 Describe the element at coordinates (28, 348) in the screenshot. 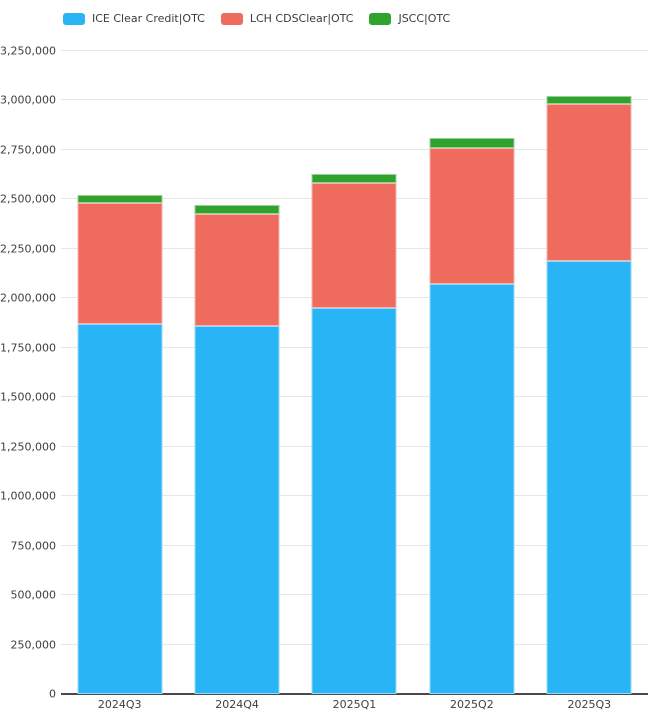

I see `y-tick-label: 1,750,000` at that location.